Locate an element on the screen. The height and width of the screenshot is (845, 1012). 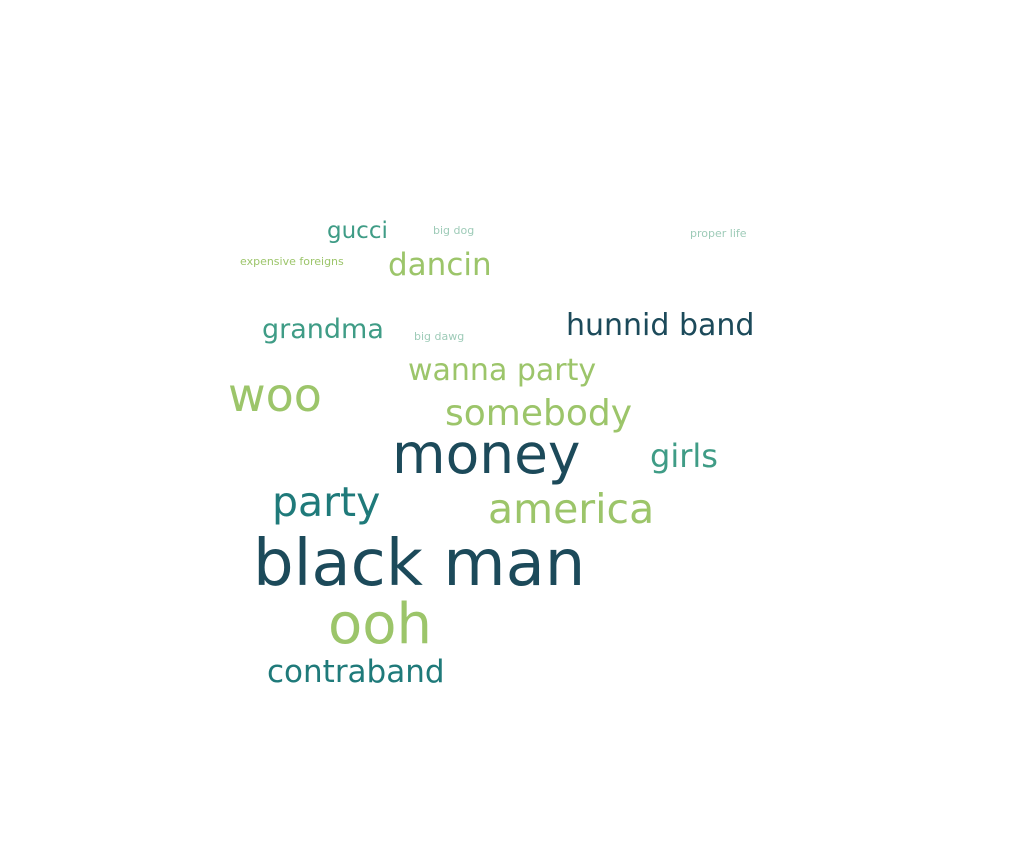
word-wanna-party: wanna party is located at coordinates (502, 370).